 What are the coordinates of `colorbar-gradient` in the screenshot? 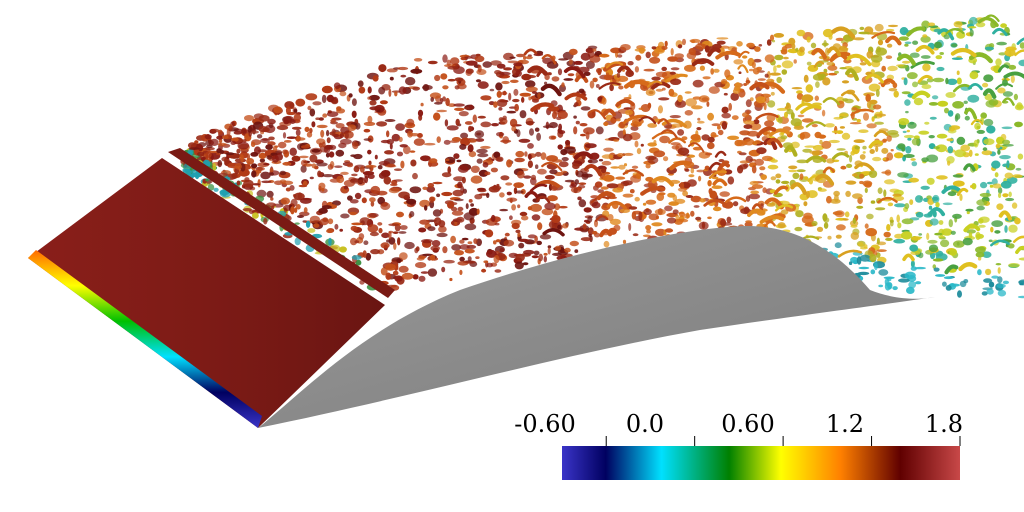 It's located at (761, 463).